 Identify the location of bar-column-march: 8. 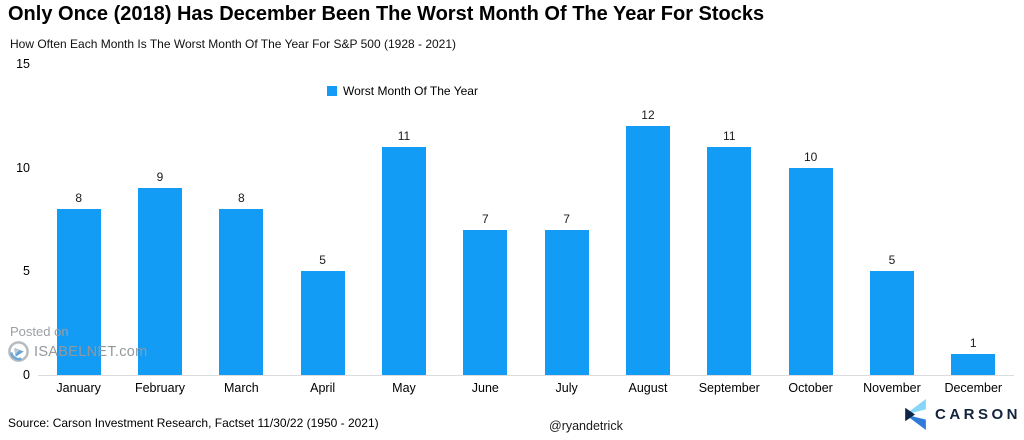
(241, 219).